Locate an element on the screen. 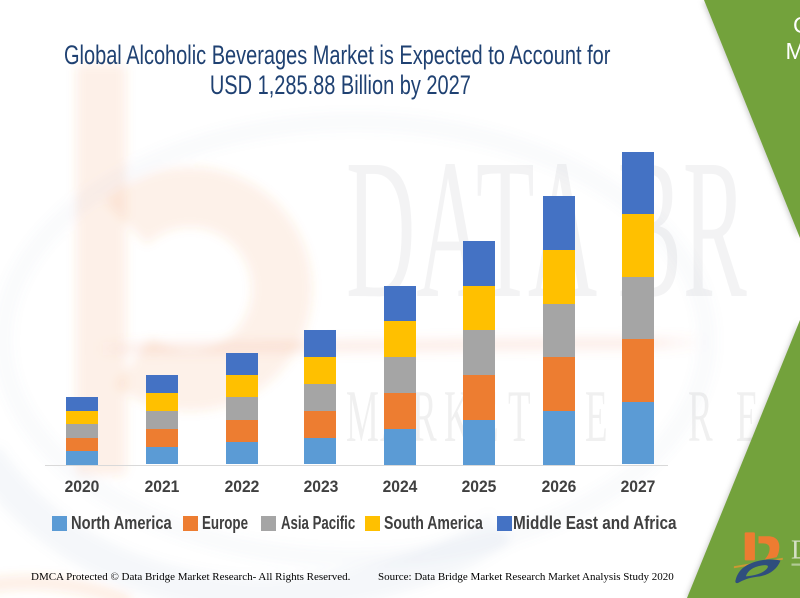  svg-text: D is located at coordinates (795, 550).